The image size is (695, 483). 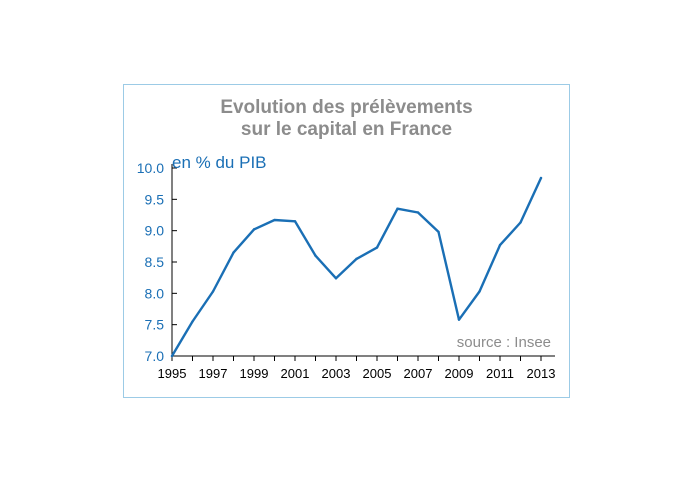 I want to click on x-tick-label: 1999, so click(x=254, y=373).